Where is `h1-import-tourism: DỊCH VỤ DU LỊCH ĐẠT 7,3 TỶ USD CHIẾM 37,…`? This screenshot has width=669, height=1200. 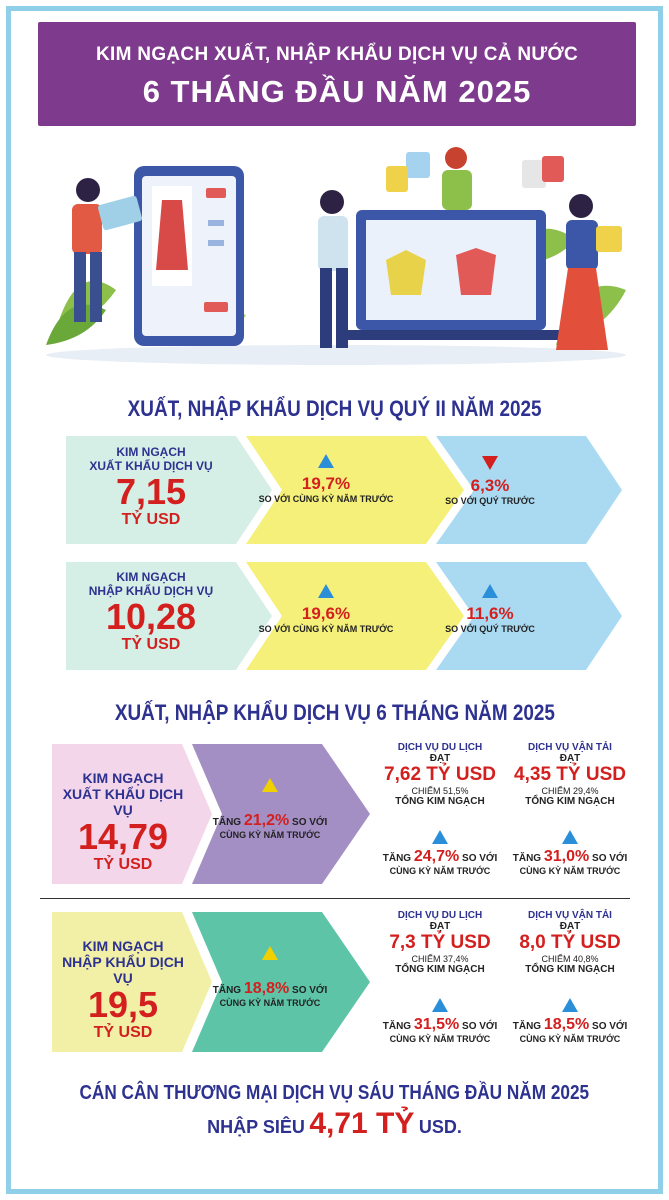
h1-import-tourism: DỊCH VỤ DU LỊCH ĐẠT 7,3 TỶ USD CHIẾM 37,… is located at coordinates (440, 942).